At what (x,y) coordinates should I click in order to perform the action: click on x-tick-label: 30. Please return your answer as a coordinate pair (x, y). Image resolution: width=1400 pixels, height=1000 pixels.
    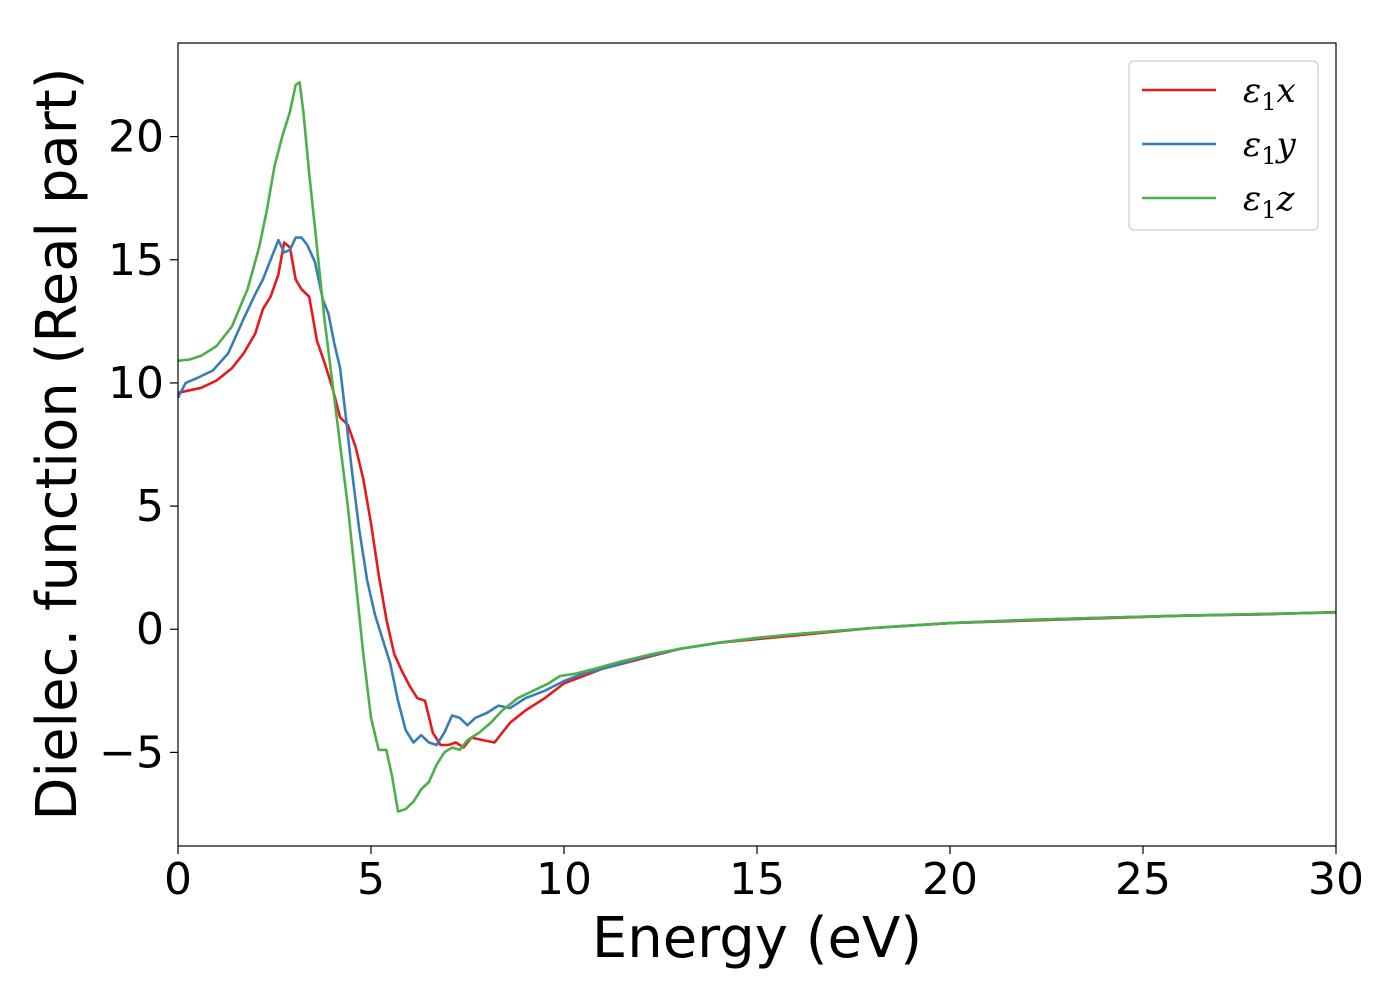
    Looking at the image, I should click on (1336, 879).